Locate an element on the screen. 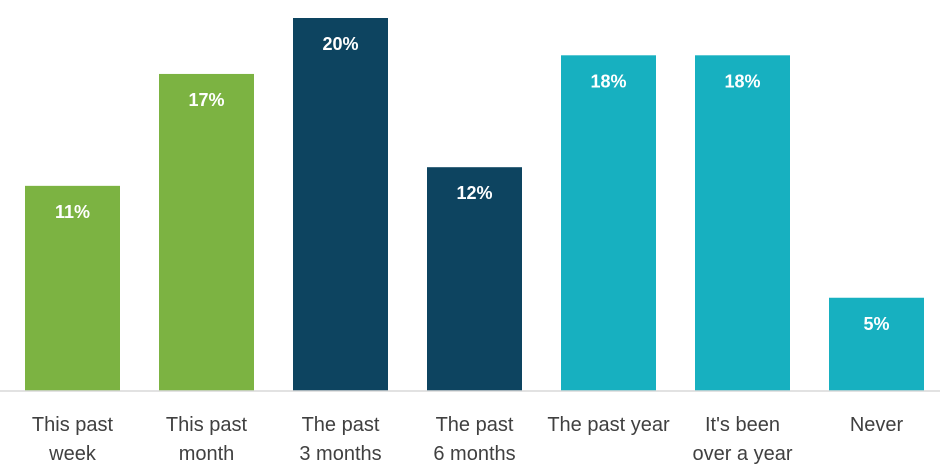 This screenshot has width=940, height=475. category-label-line: Never is located at coordinates (877, 425).